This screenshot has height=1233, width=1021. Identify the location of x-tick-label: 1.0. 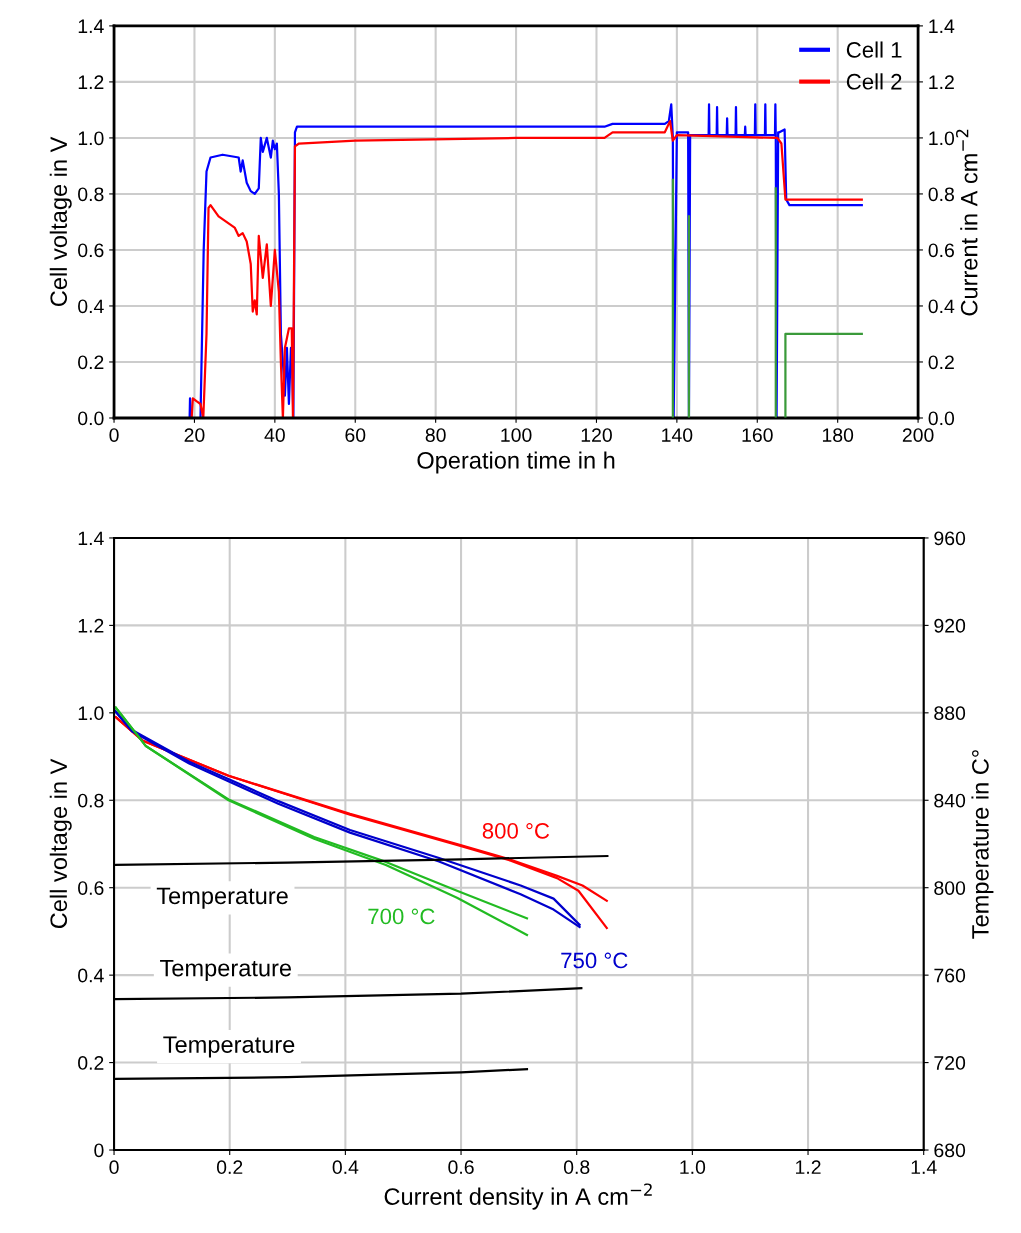
(693, 1167).